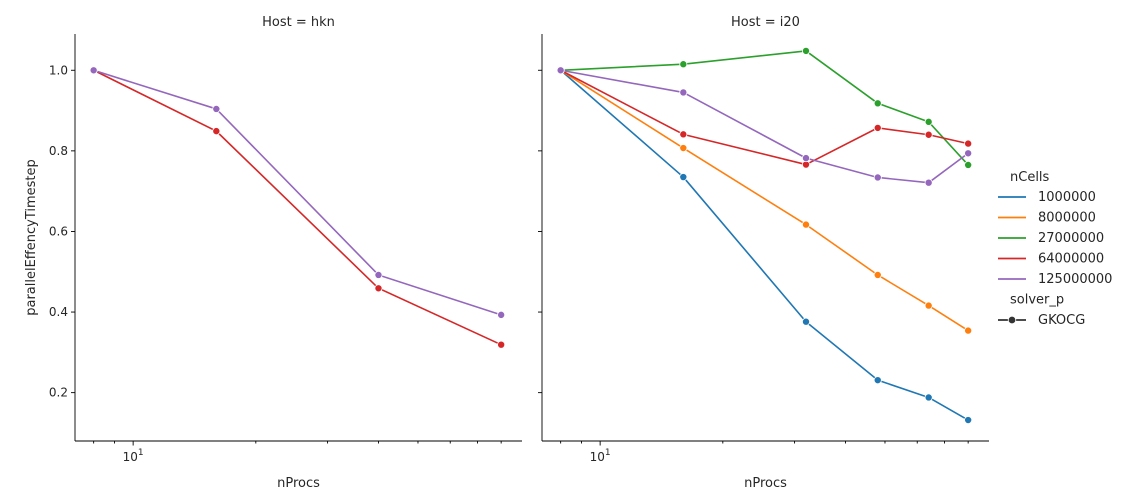 The height and width of the screenshot is (500, 1128). What do you see at coordinates (58, 151) in the screenshot?
I see `panel-1-y-tick-label: 0.8` at bounding box center [58, 151].